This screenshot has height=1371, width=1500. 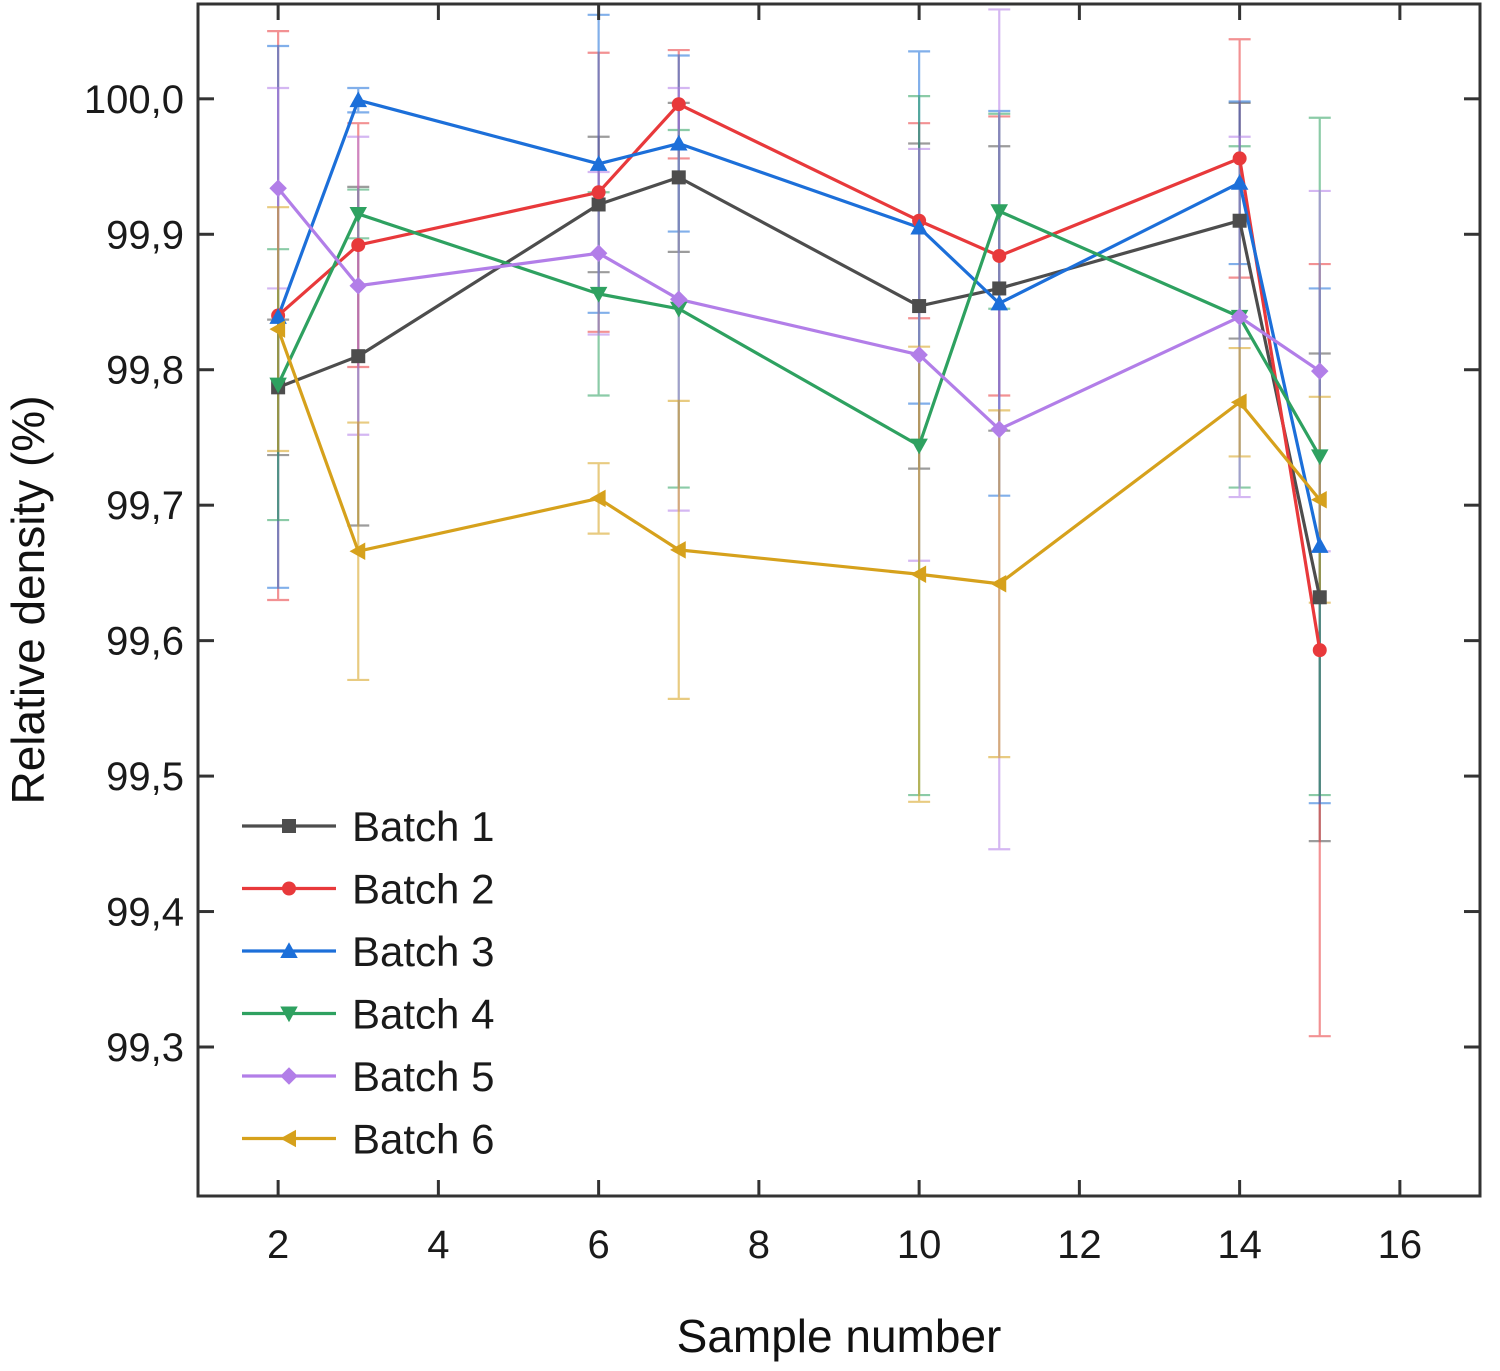 I want to click on legend-entry-batch-2: Batch 2, so click(x=368, y=889).